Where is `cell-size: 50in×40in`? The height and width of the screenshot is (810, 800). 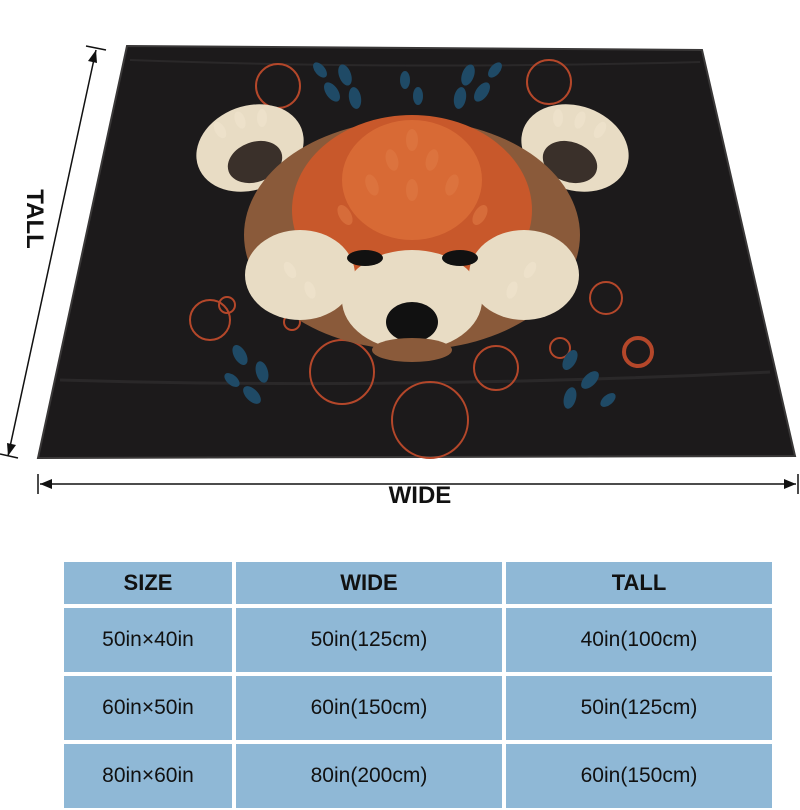 cell-size: 50in×40in is located at coordinates (148, 640).